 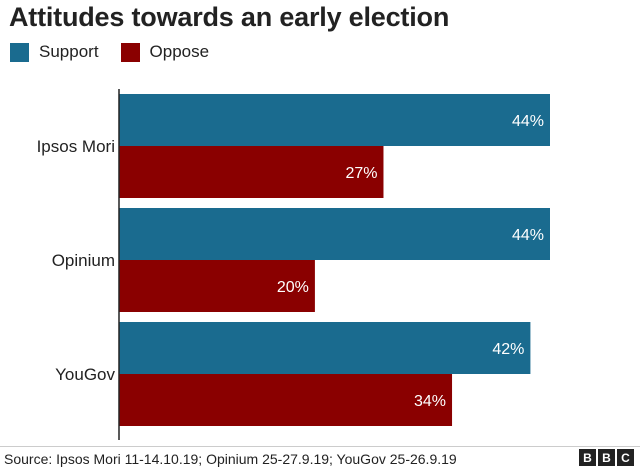 I want to click on legend-swatch-oppose, so click(x=130, y=52).